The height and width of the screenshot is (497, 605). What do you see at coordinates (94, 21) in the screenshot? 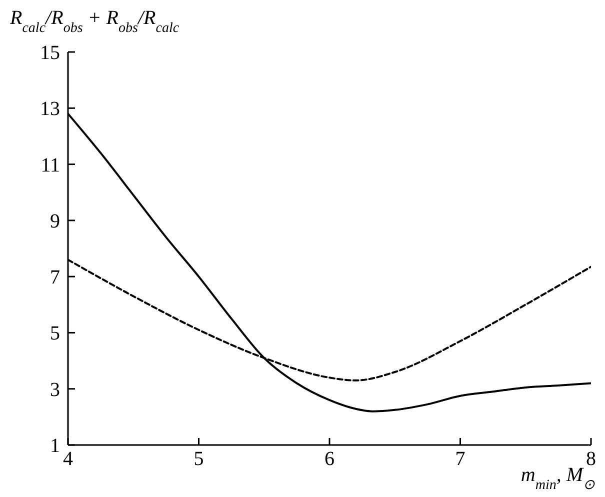
I see `y-axis-title: R$_{calc}$/R$_{obs}$ + R$_{obs}$/R$_{calc}$` at bounding box center [94, 21].